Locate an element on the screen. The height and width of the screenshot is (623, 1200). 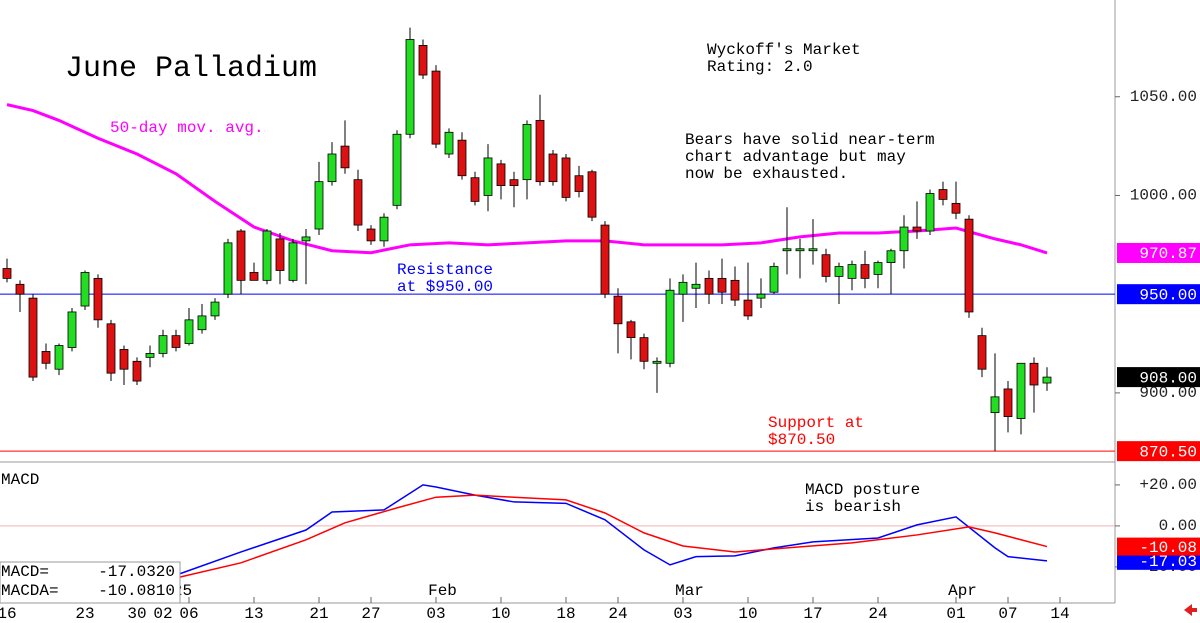
x-tick-label: 16 is located at coordinates (8, 614).